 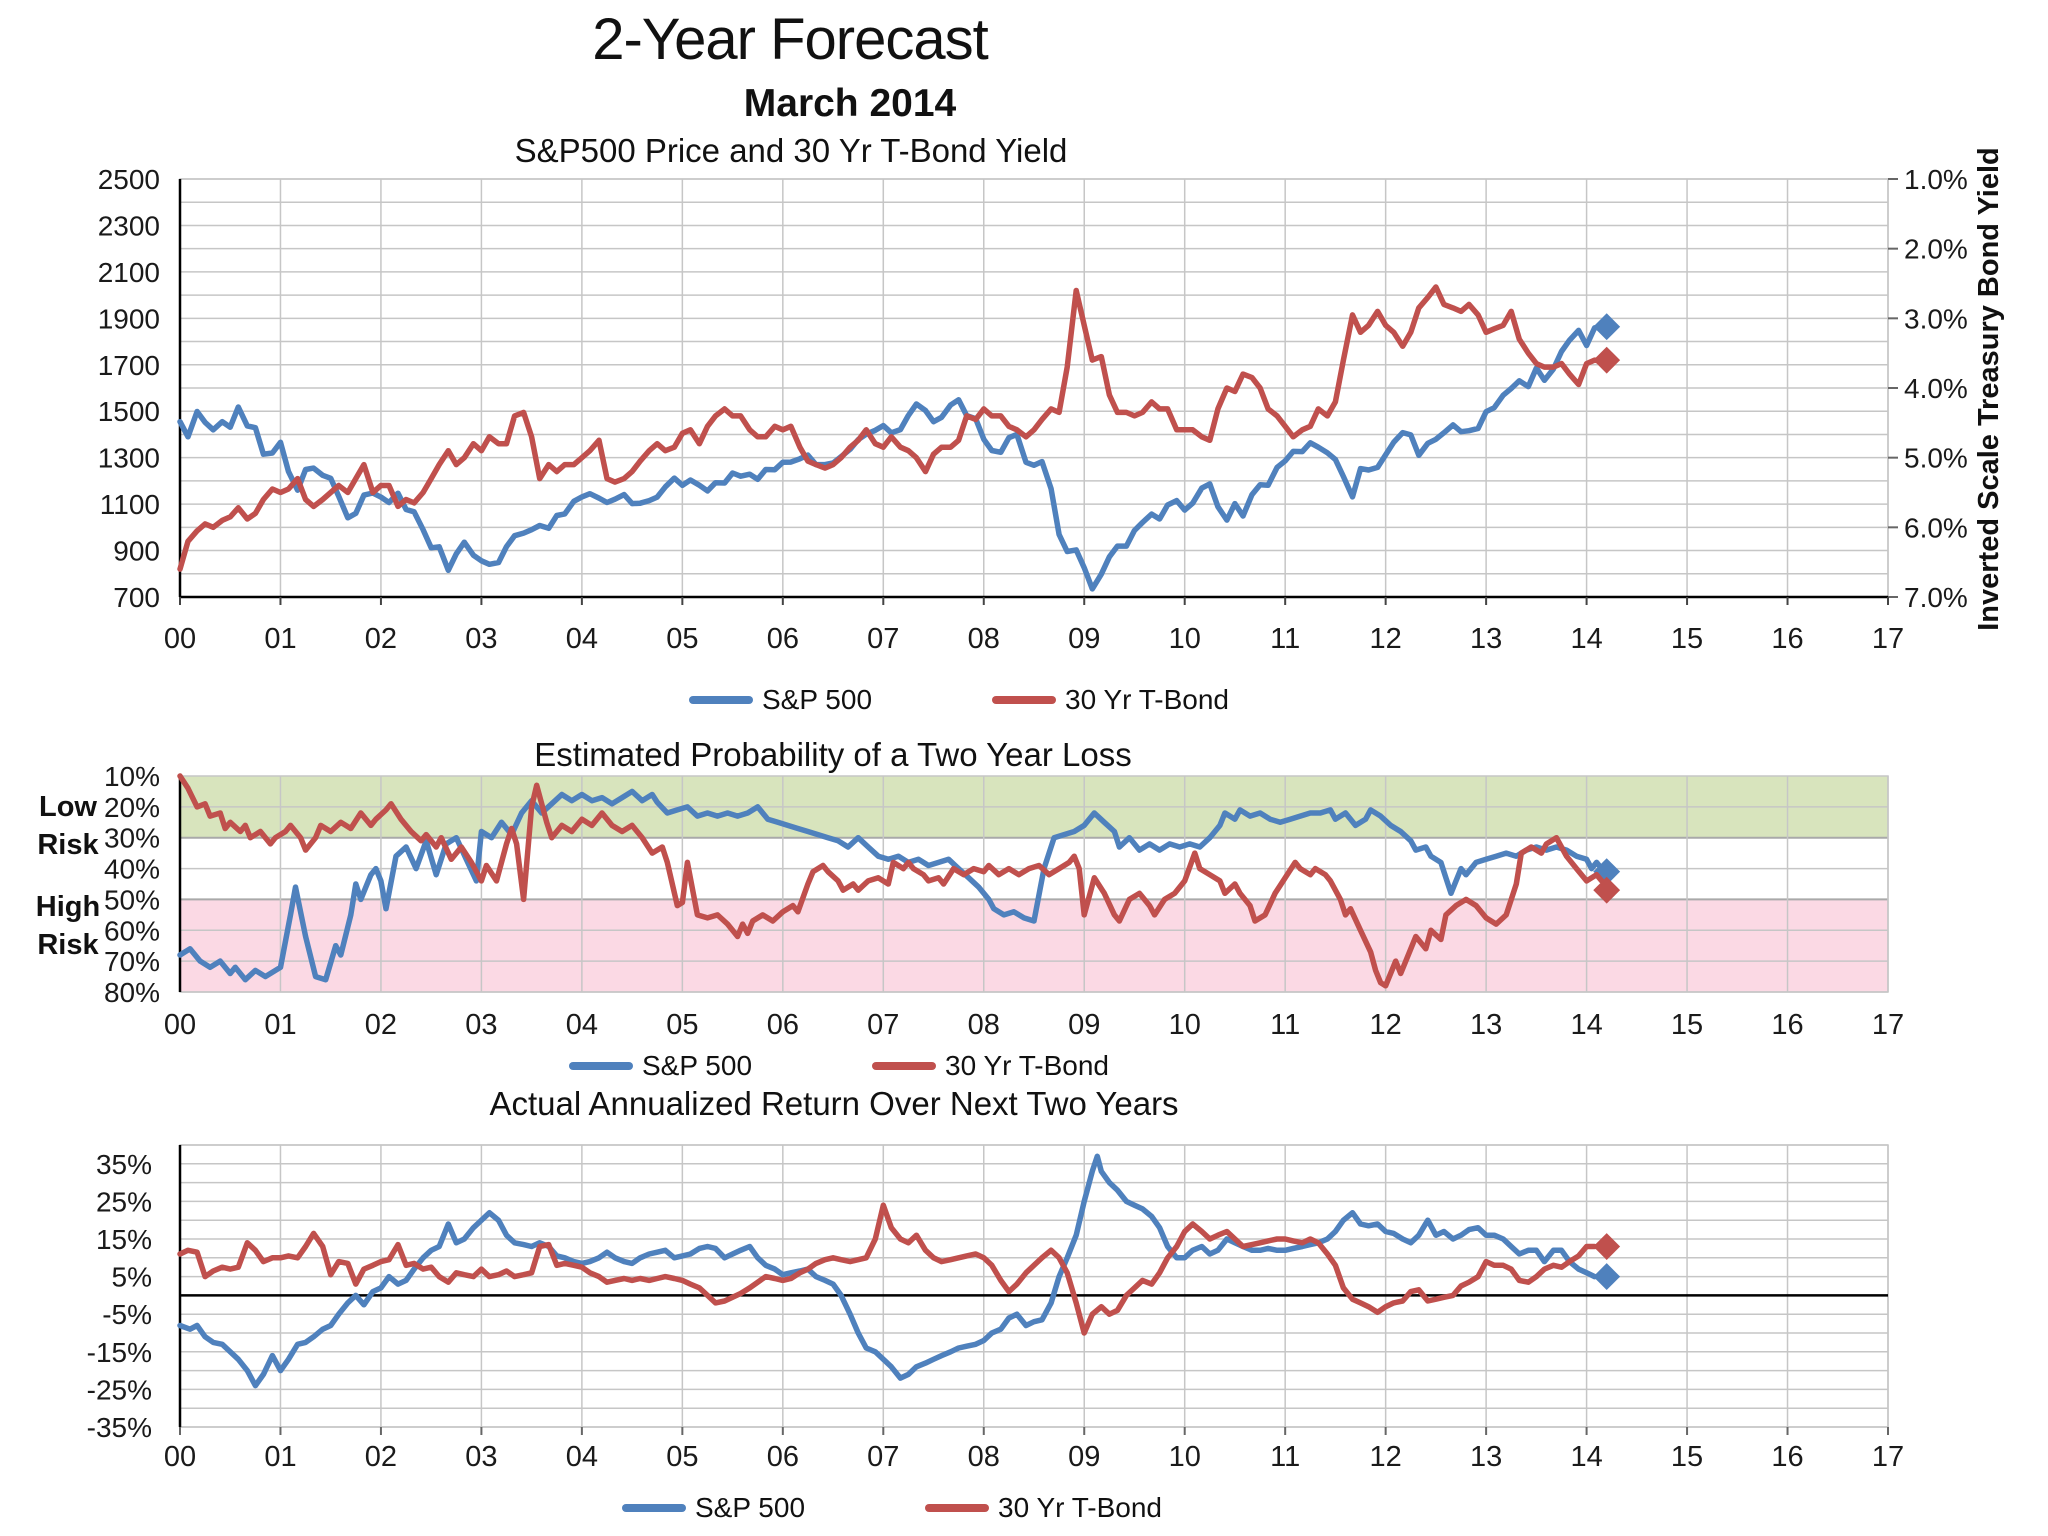 I want to click on y-axis-label: 25%, so click(x=124, y=1201).